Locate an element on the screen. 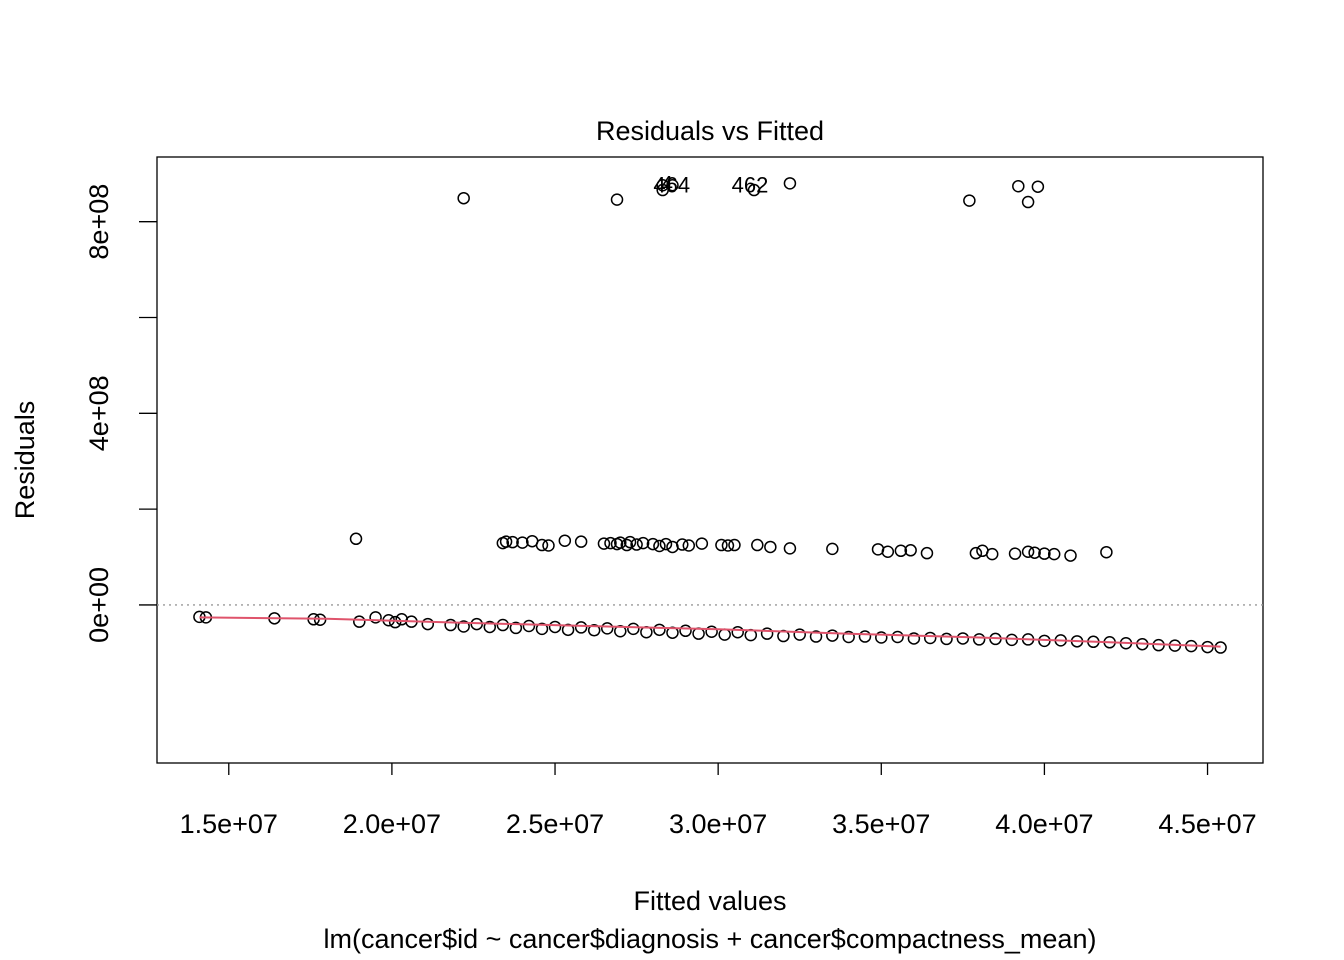 The height and width of the screenshot is (960, 1344). x-tick-label: 3.0e+07 is located at coordinates (718, 824).